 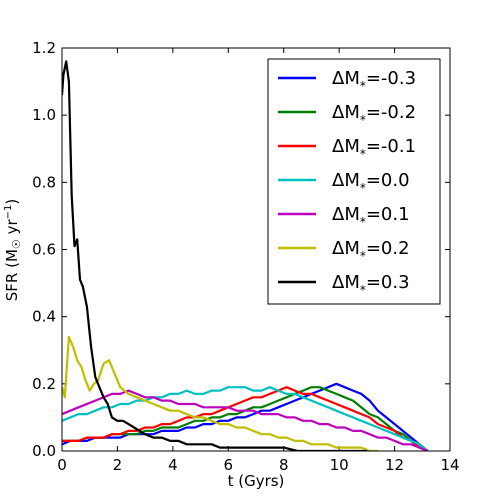 What do you see at coordinates (44, 182) in the screenshot?
I see `y-tick-label: 0.8` at bounding box center [44, 182].